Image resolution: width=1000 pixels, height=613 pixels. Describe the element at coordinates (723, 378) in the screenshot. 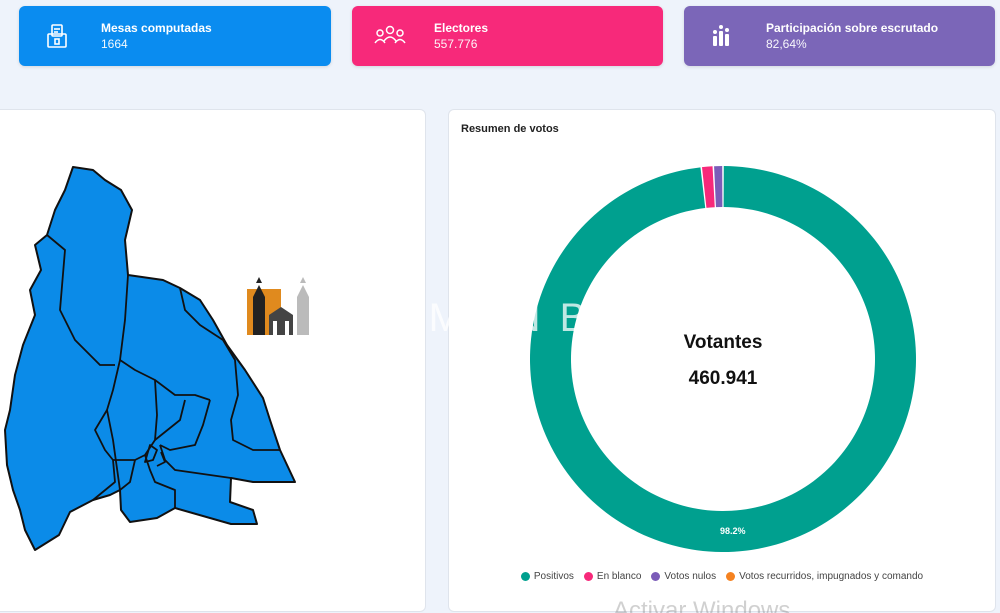

I see `center-value: 460.941` at that location.